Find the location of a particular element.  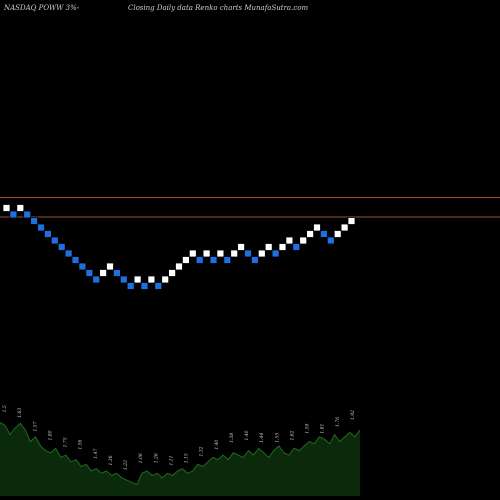

volume-label: 1.36 is located at coordinates (111, 460).